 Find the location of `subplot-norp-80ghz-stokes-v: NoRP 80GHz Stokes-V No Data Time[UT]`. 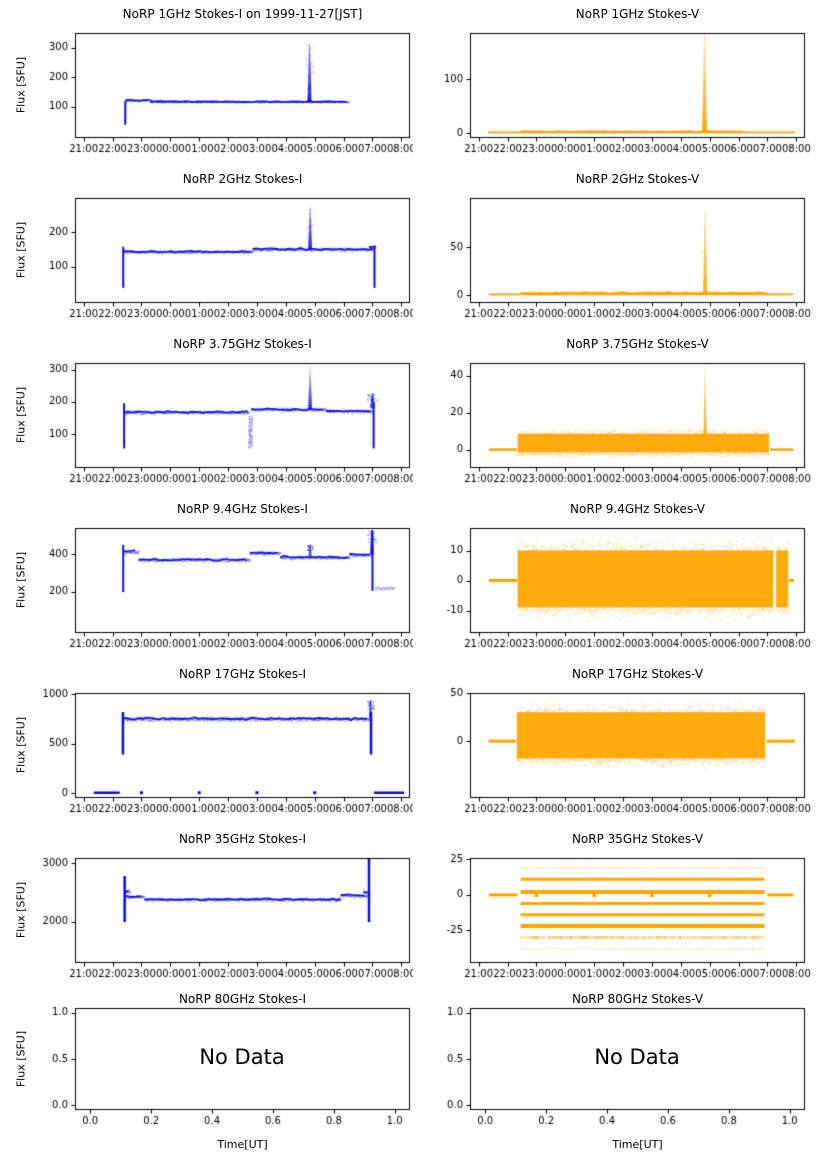

subplot-norp-80ghz-stokes-v: NoRP 80GHz Stokes-V No Data Time[UT] is located at coordinates (620, 1079).